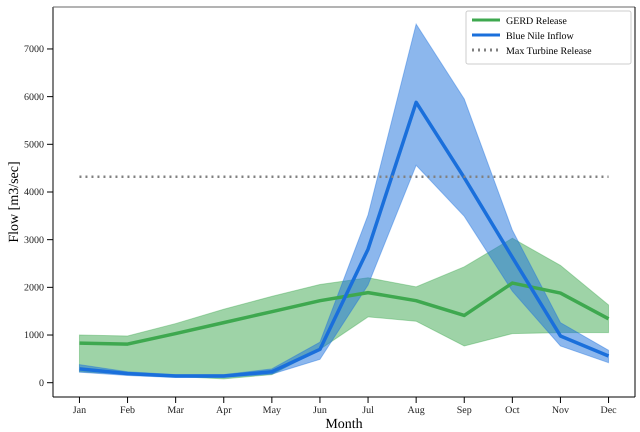 The height and width of the screenshot is (432, 640). Describe the element at coordinates (416, 410) in the screenshot. I see `x-tick-label: Aug` at that location.